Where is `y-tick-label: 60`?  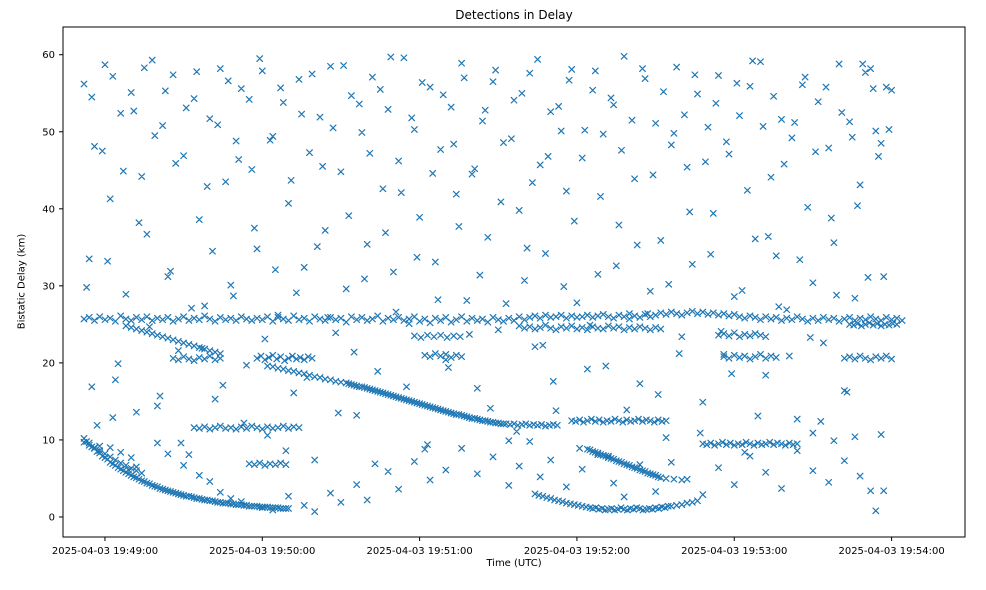 y-tick-label: 60 is located at coordinates (48, 55).